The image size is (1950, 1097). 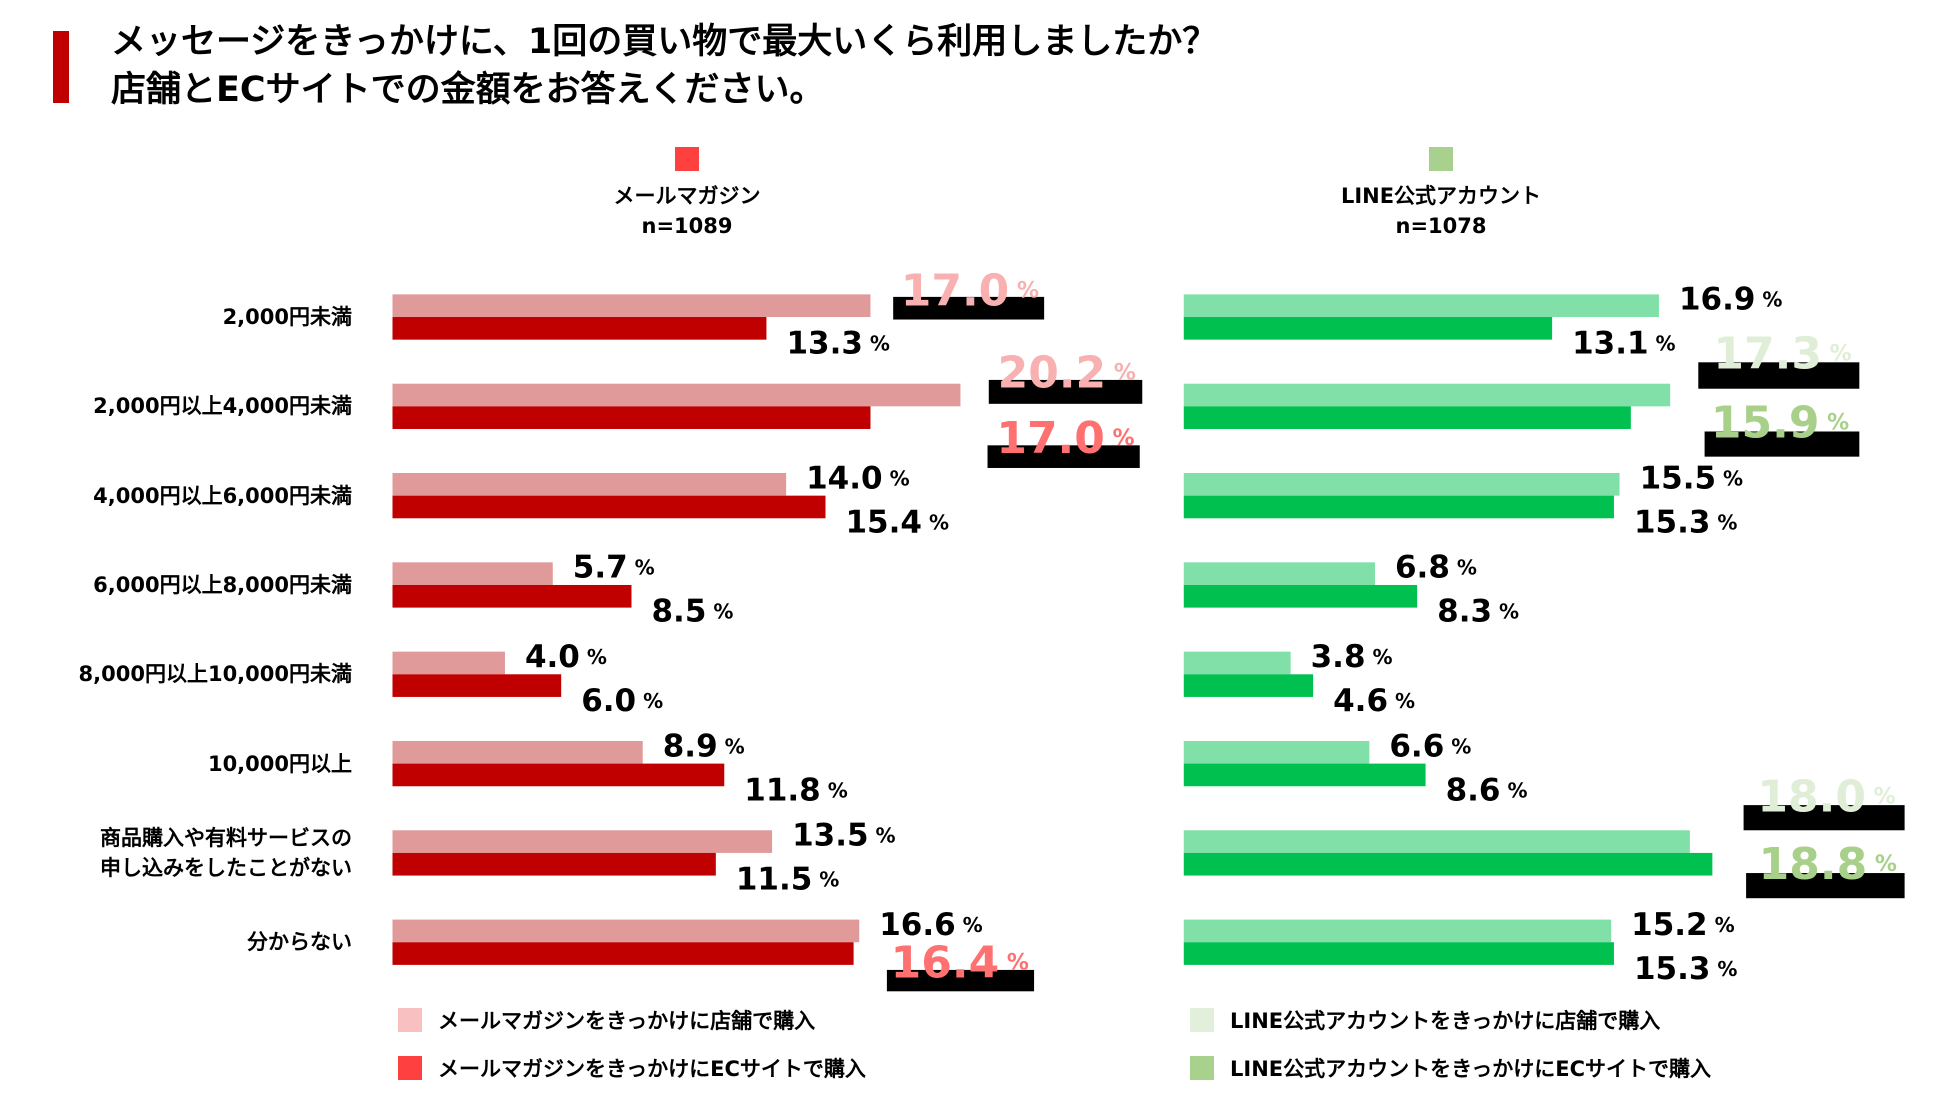 What do you see at coordinates (687, 226) in the screenshot?
I see `mail-panel-n: n=1089` at bounding box center [687, 226].